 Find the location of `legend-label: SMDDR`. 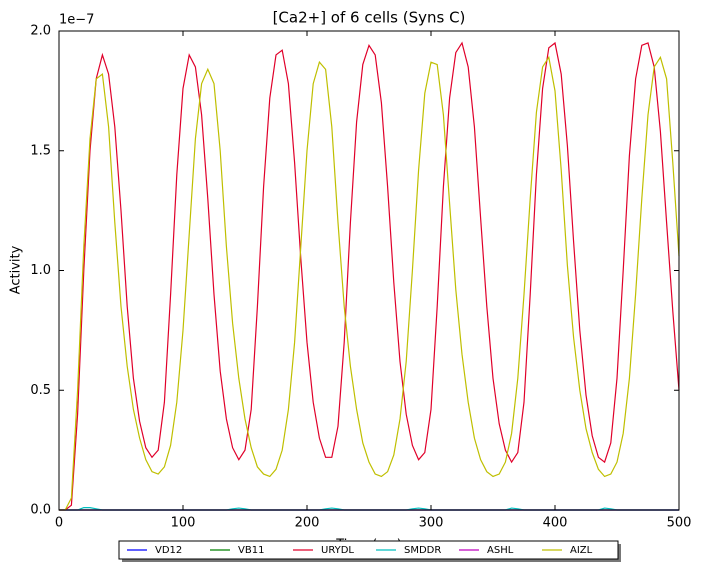

legend-label: SMDDR is located at coordinates (422, 550).